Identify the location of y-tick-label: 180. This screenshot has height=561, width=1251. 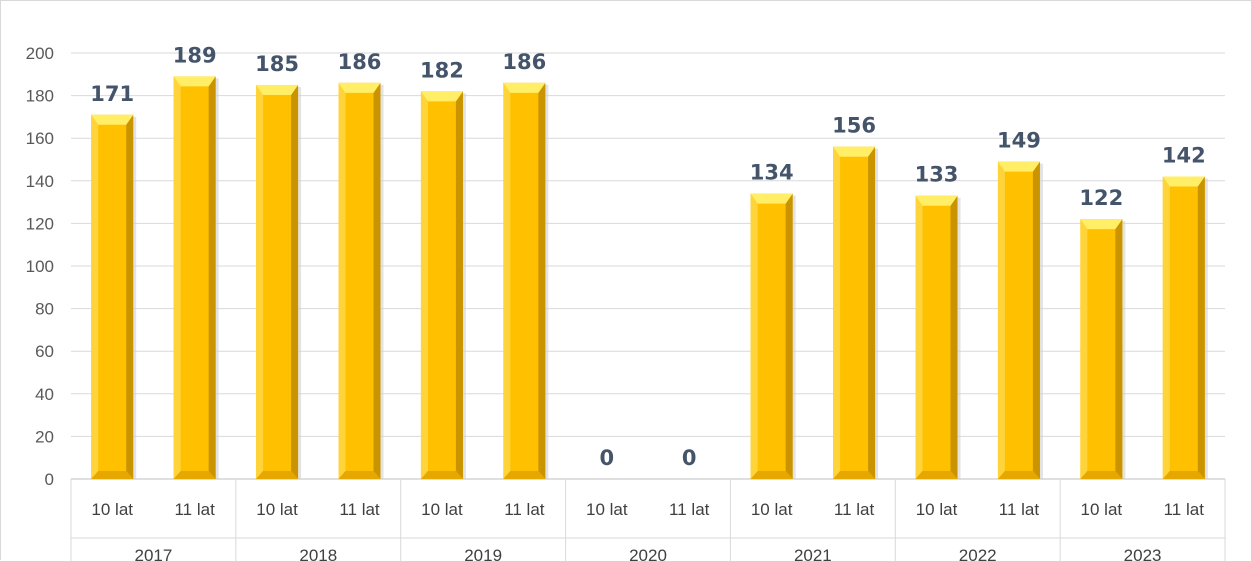
(40, 96).